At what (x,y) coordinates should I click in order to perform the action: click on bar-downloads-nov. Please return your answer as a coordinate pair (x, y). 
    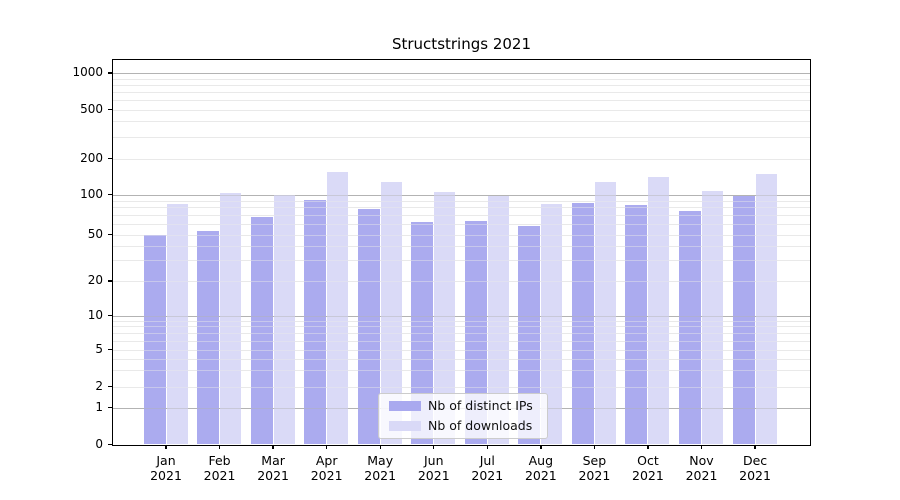
    Looking at the image, I should click on (712, 317).